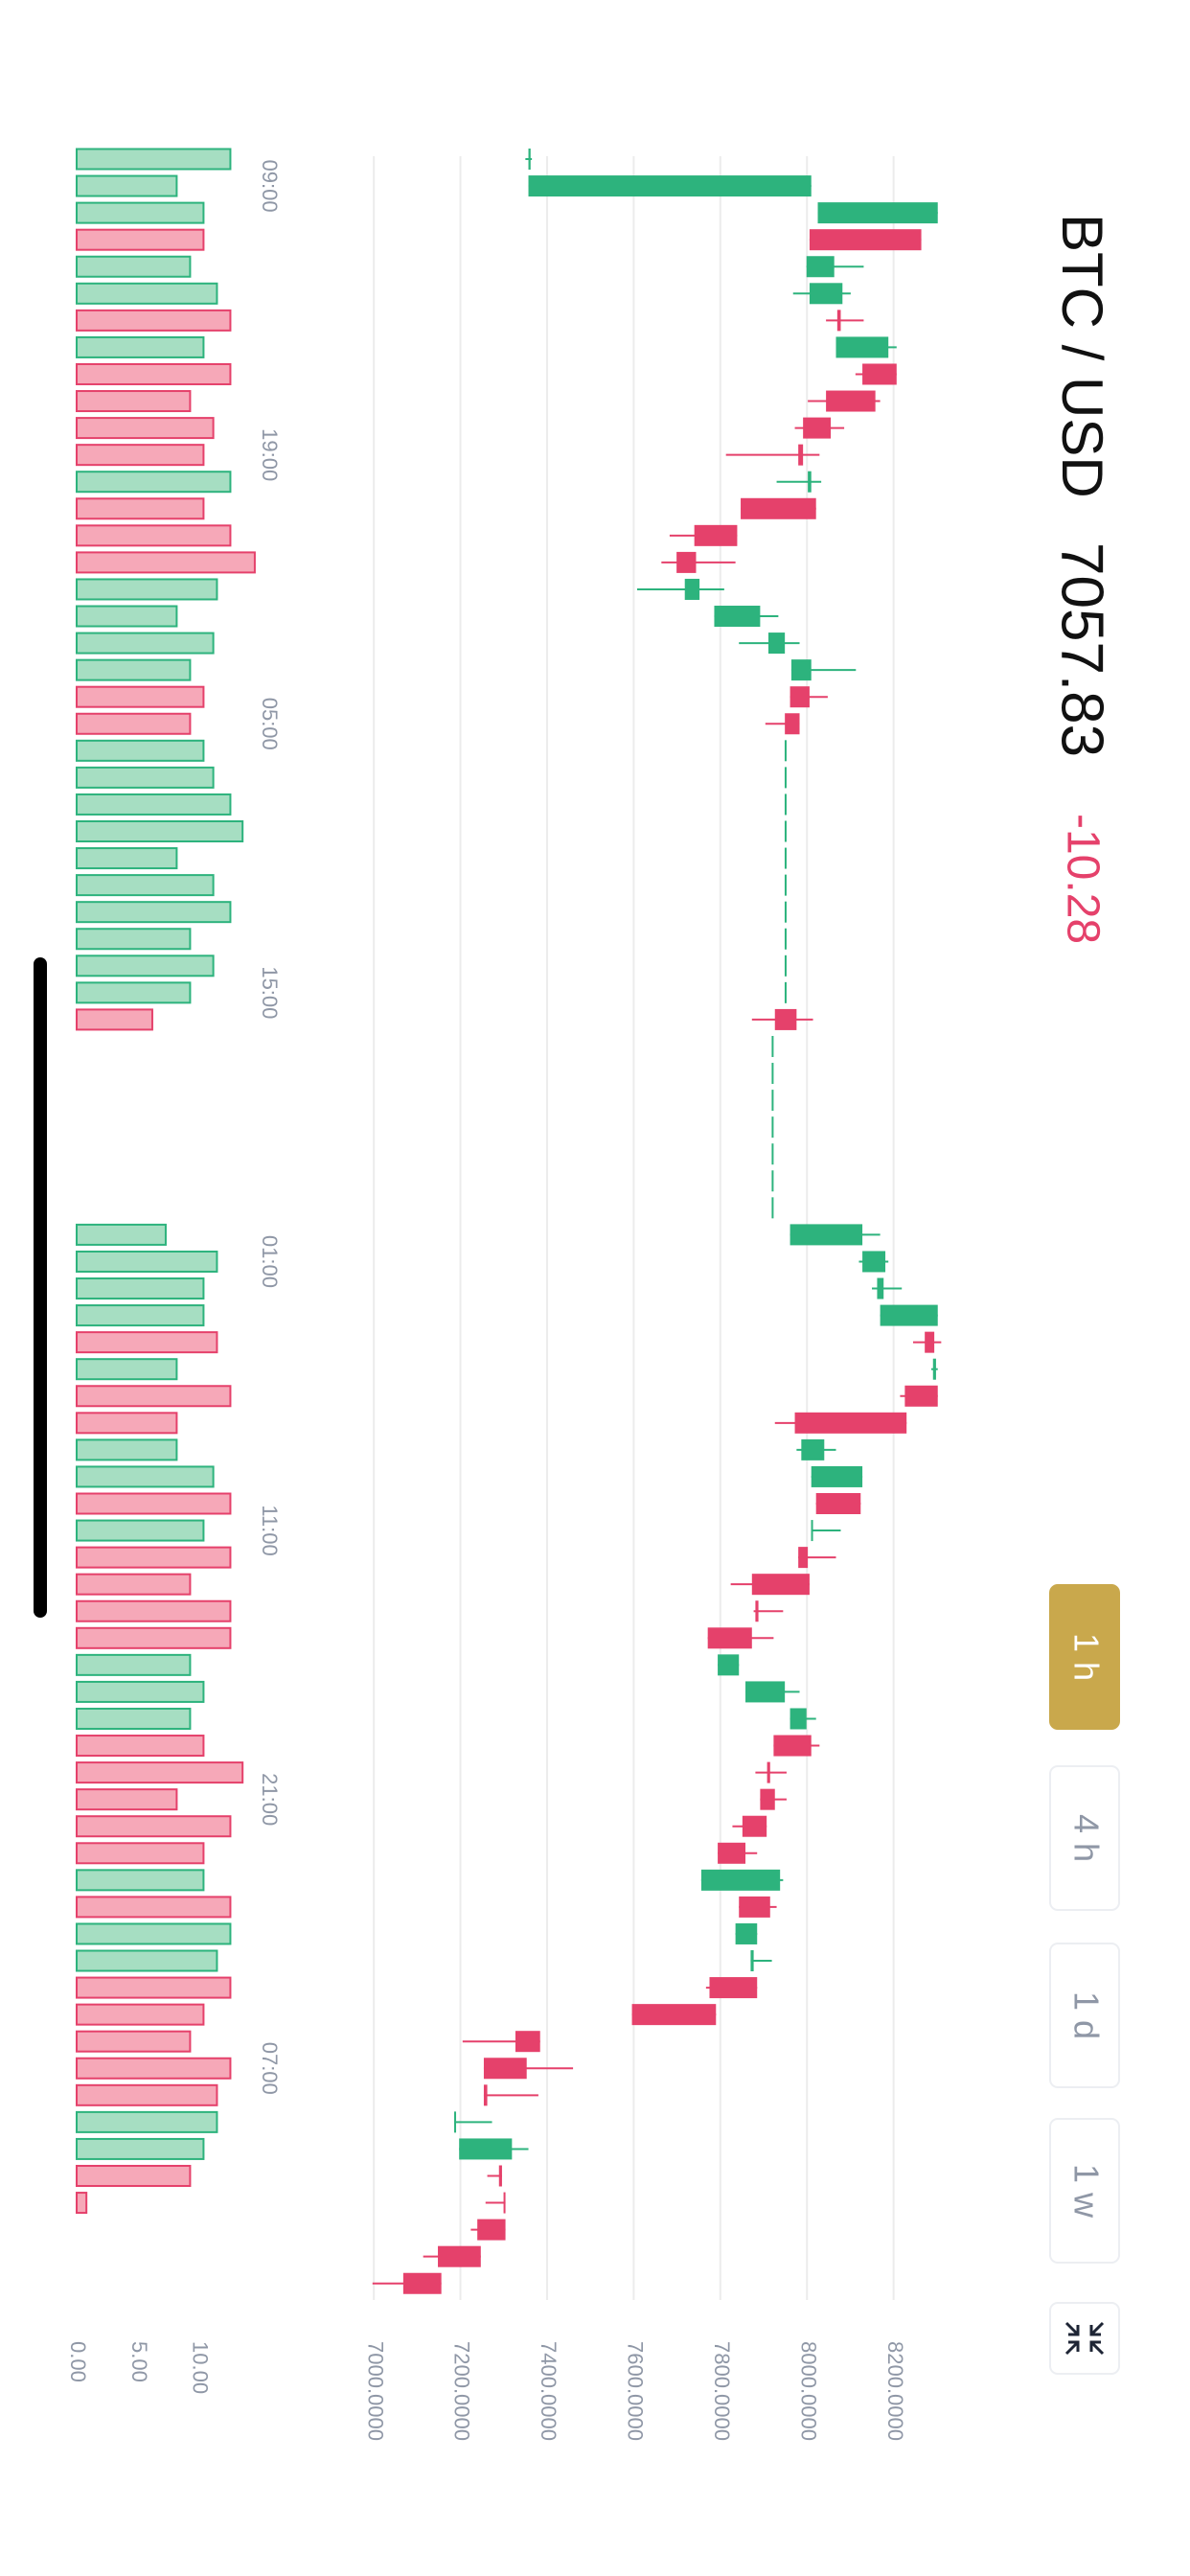 The height and width of the screenshot is (2576, 1190). What do you see at coordinates (1082, 356) in the screenshot?
I see `pair-title: BTC / USD` at bounding box center [1082, 356].